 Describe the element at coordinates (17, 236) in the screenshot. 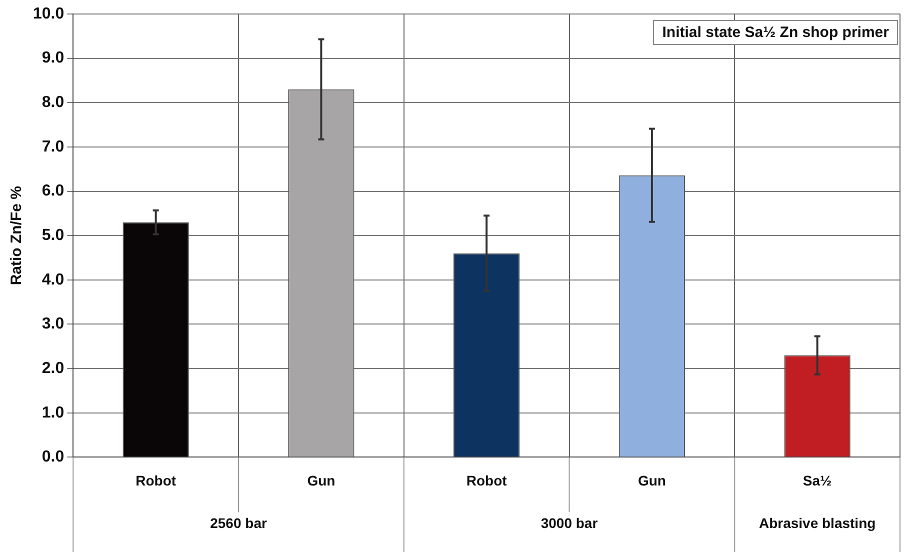

I see `y-axis-title: Ratio Zn/Fe %` at that location.